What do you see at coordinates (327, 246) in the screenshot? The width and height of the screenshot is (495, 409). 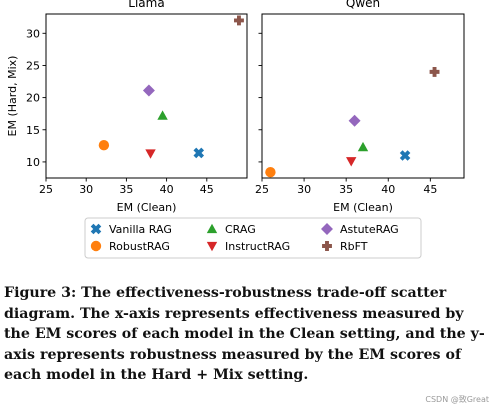 I see `legend-marker-rbft` at bounding box center [327, 246].